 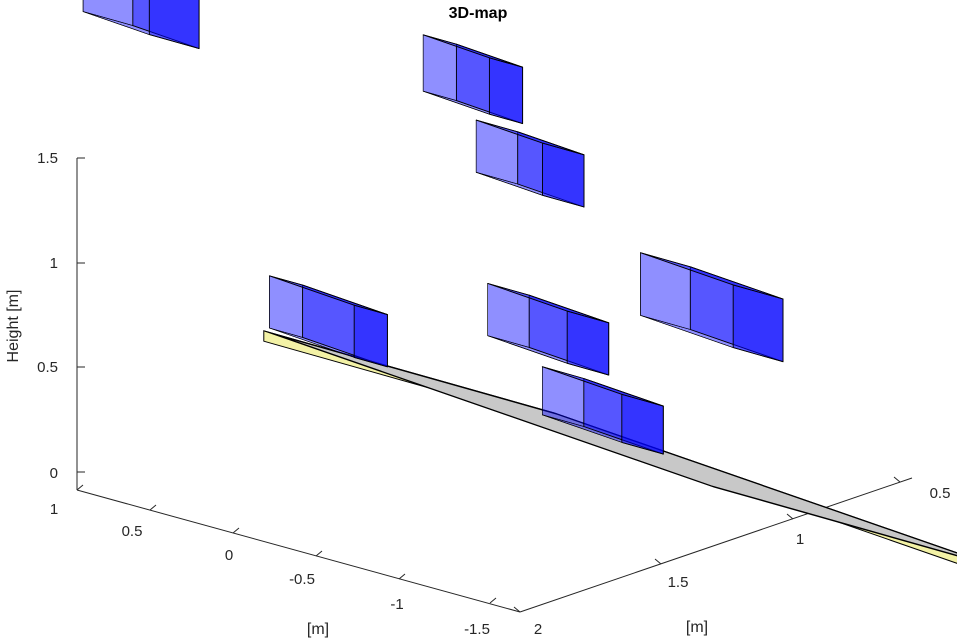 I want to click on z-tick-label: 0.5, so click(x=47, y=367).